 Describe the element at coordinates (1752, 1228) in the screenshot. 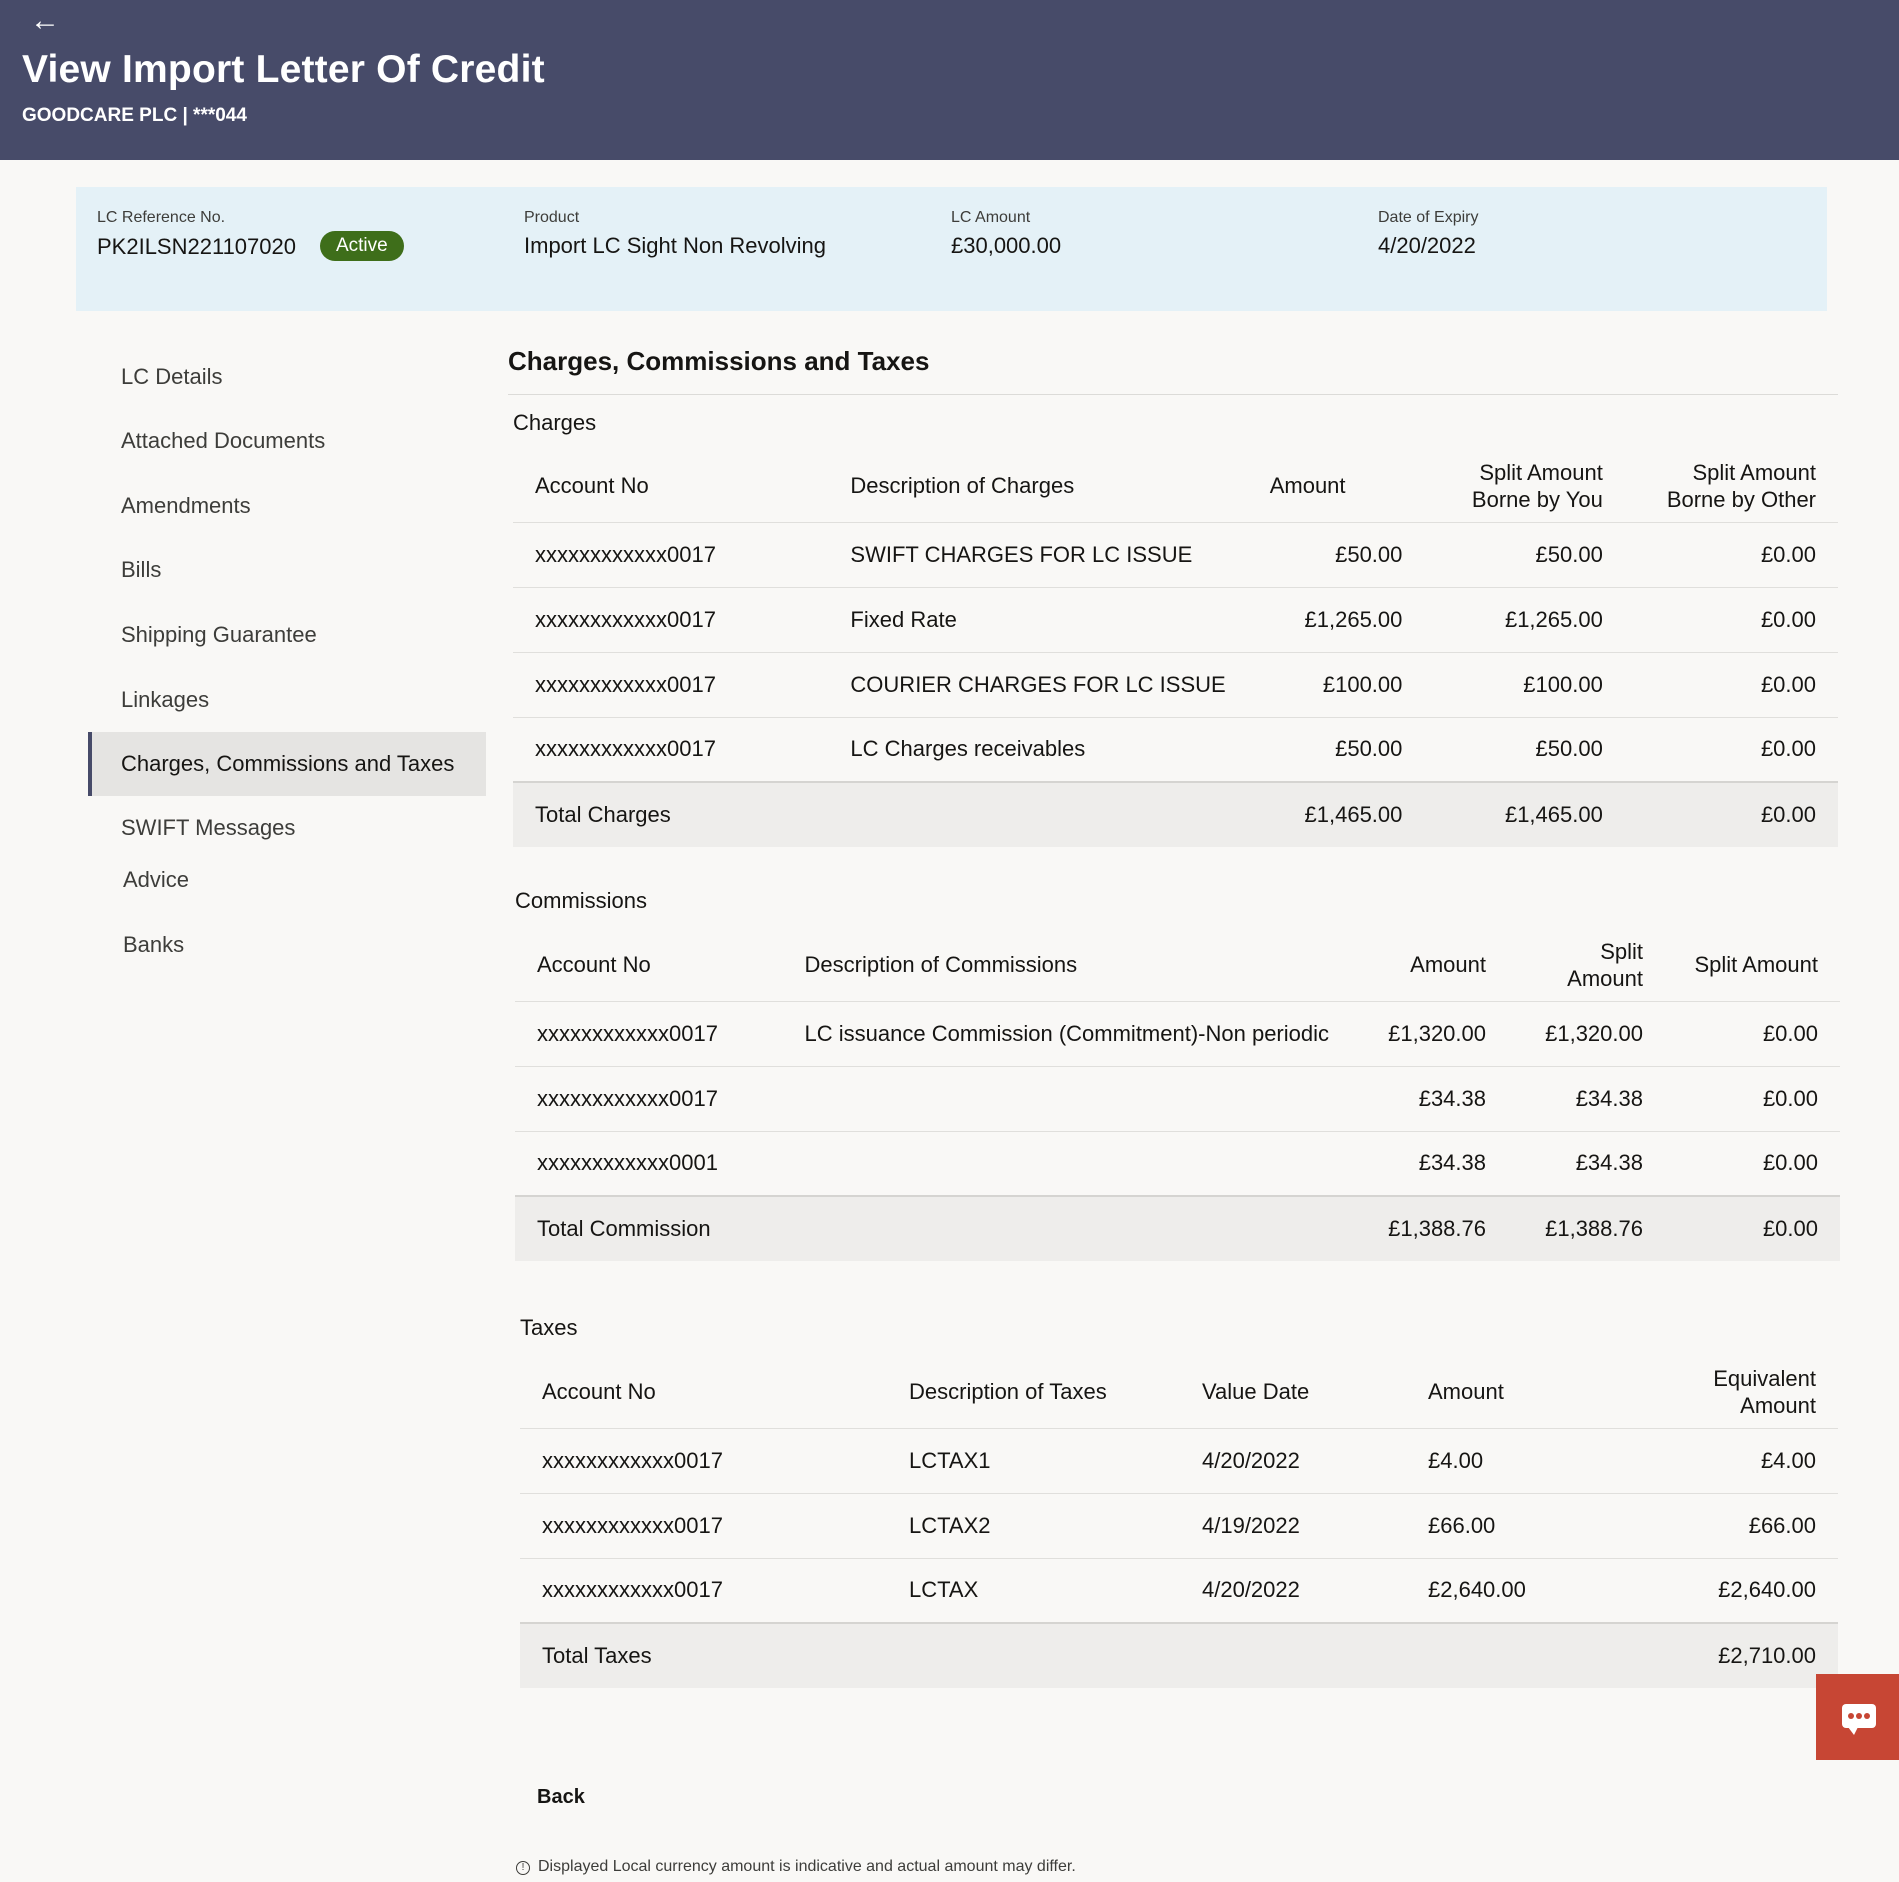

I see `total-split: £0.00` at that location.